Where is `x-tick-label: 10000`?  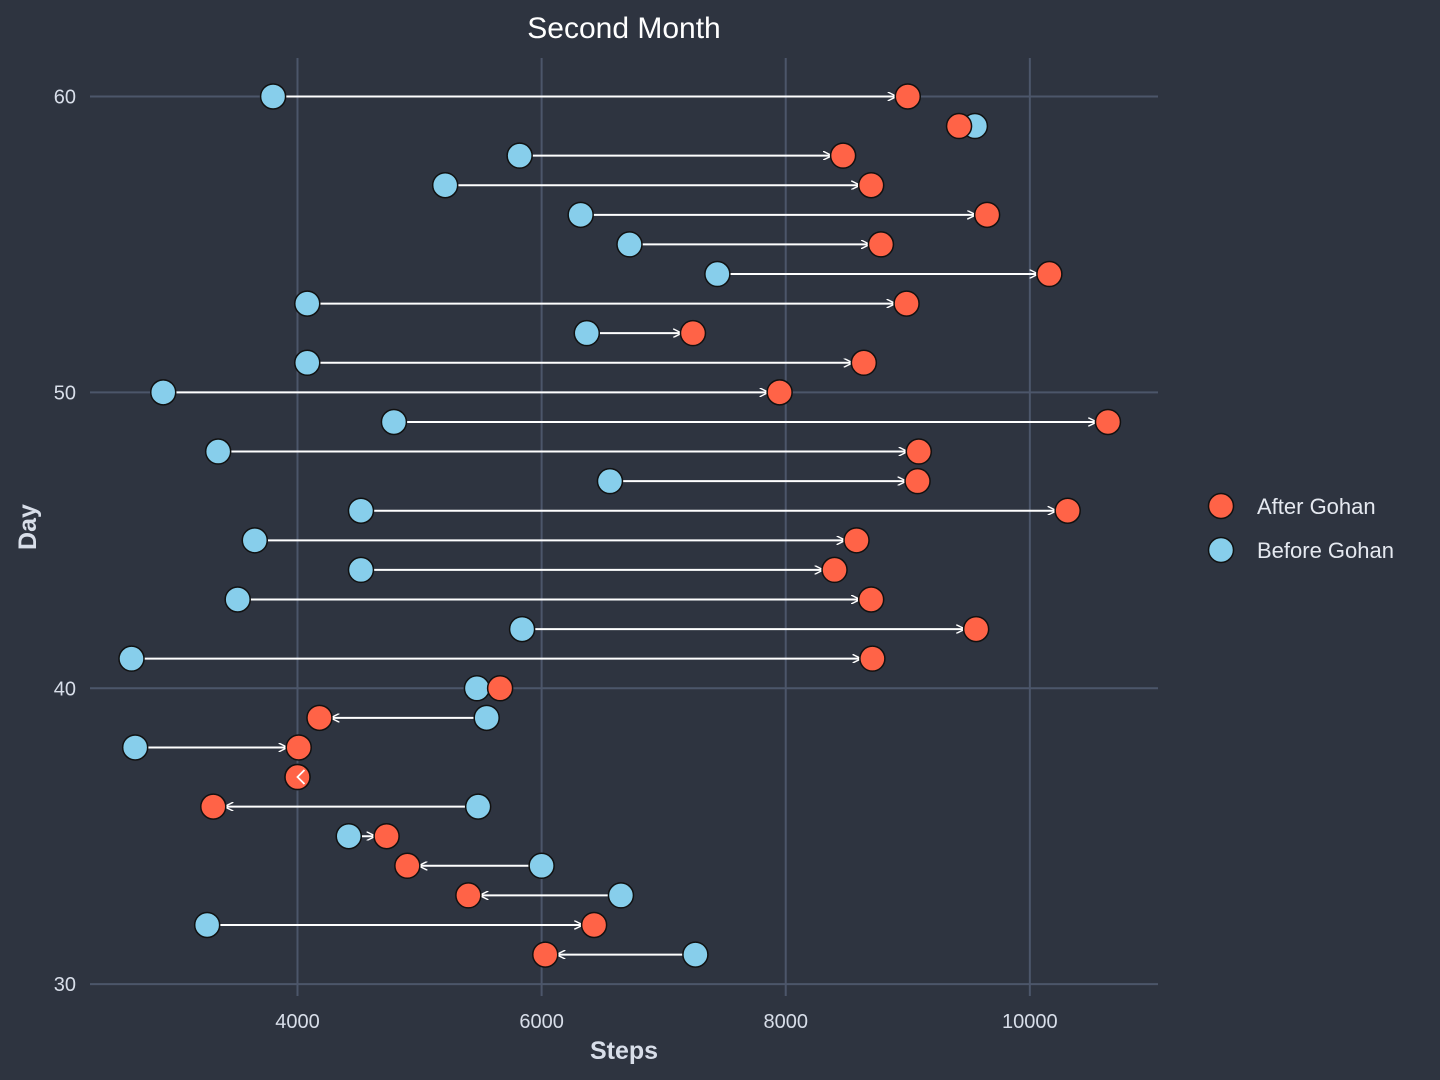 x-tick-label: 10000 is located at coordinates (1030, 1022).